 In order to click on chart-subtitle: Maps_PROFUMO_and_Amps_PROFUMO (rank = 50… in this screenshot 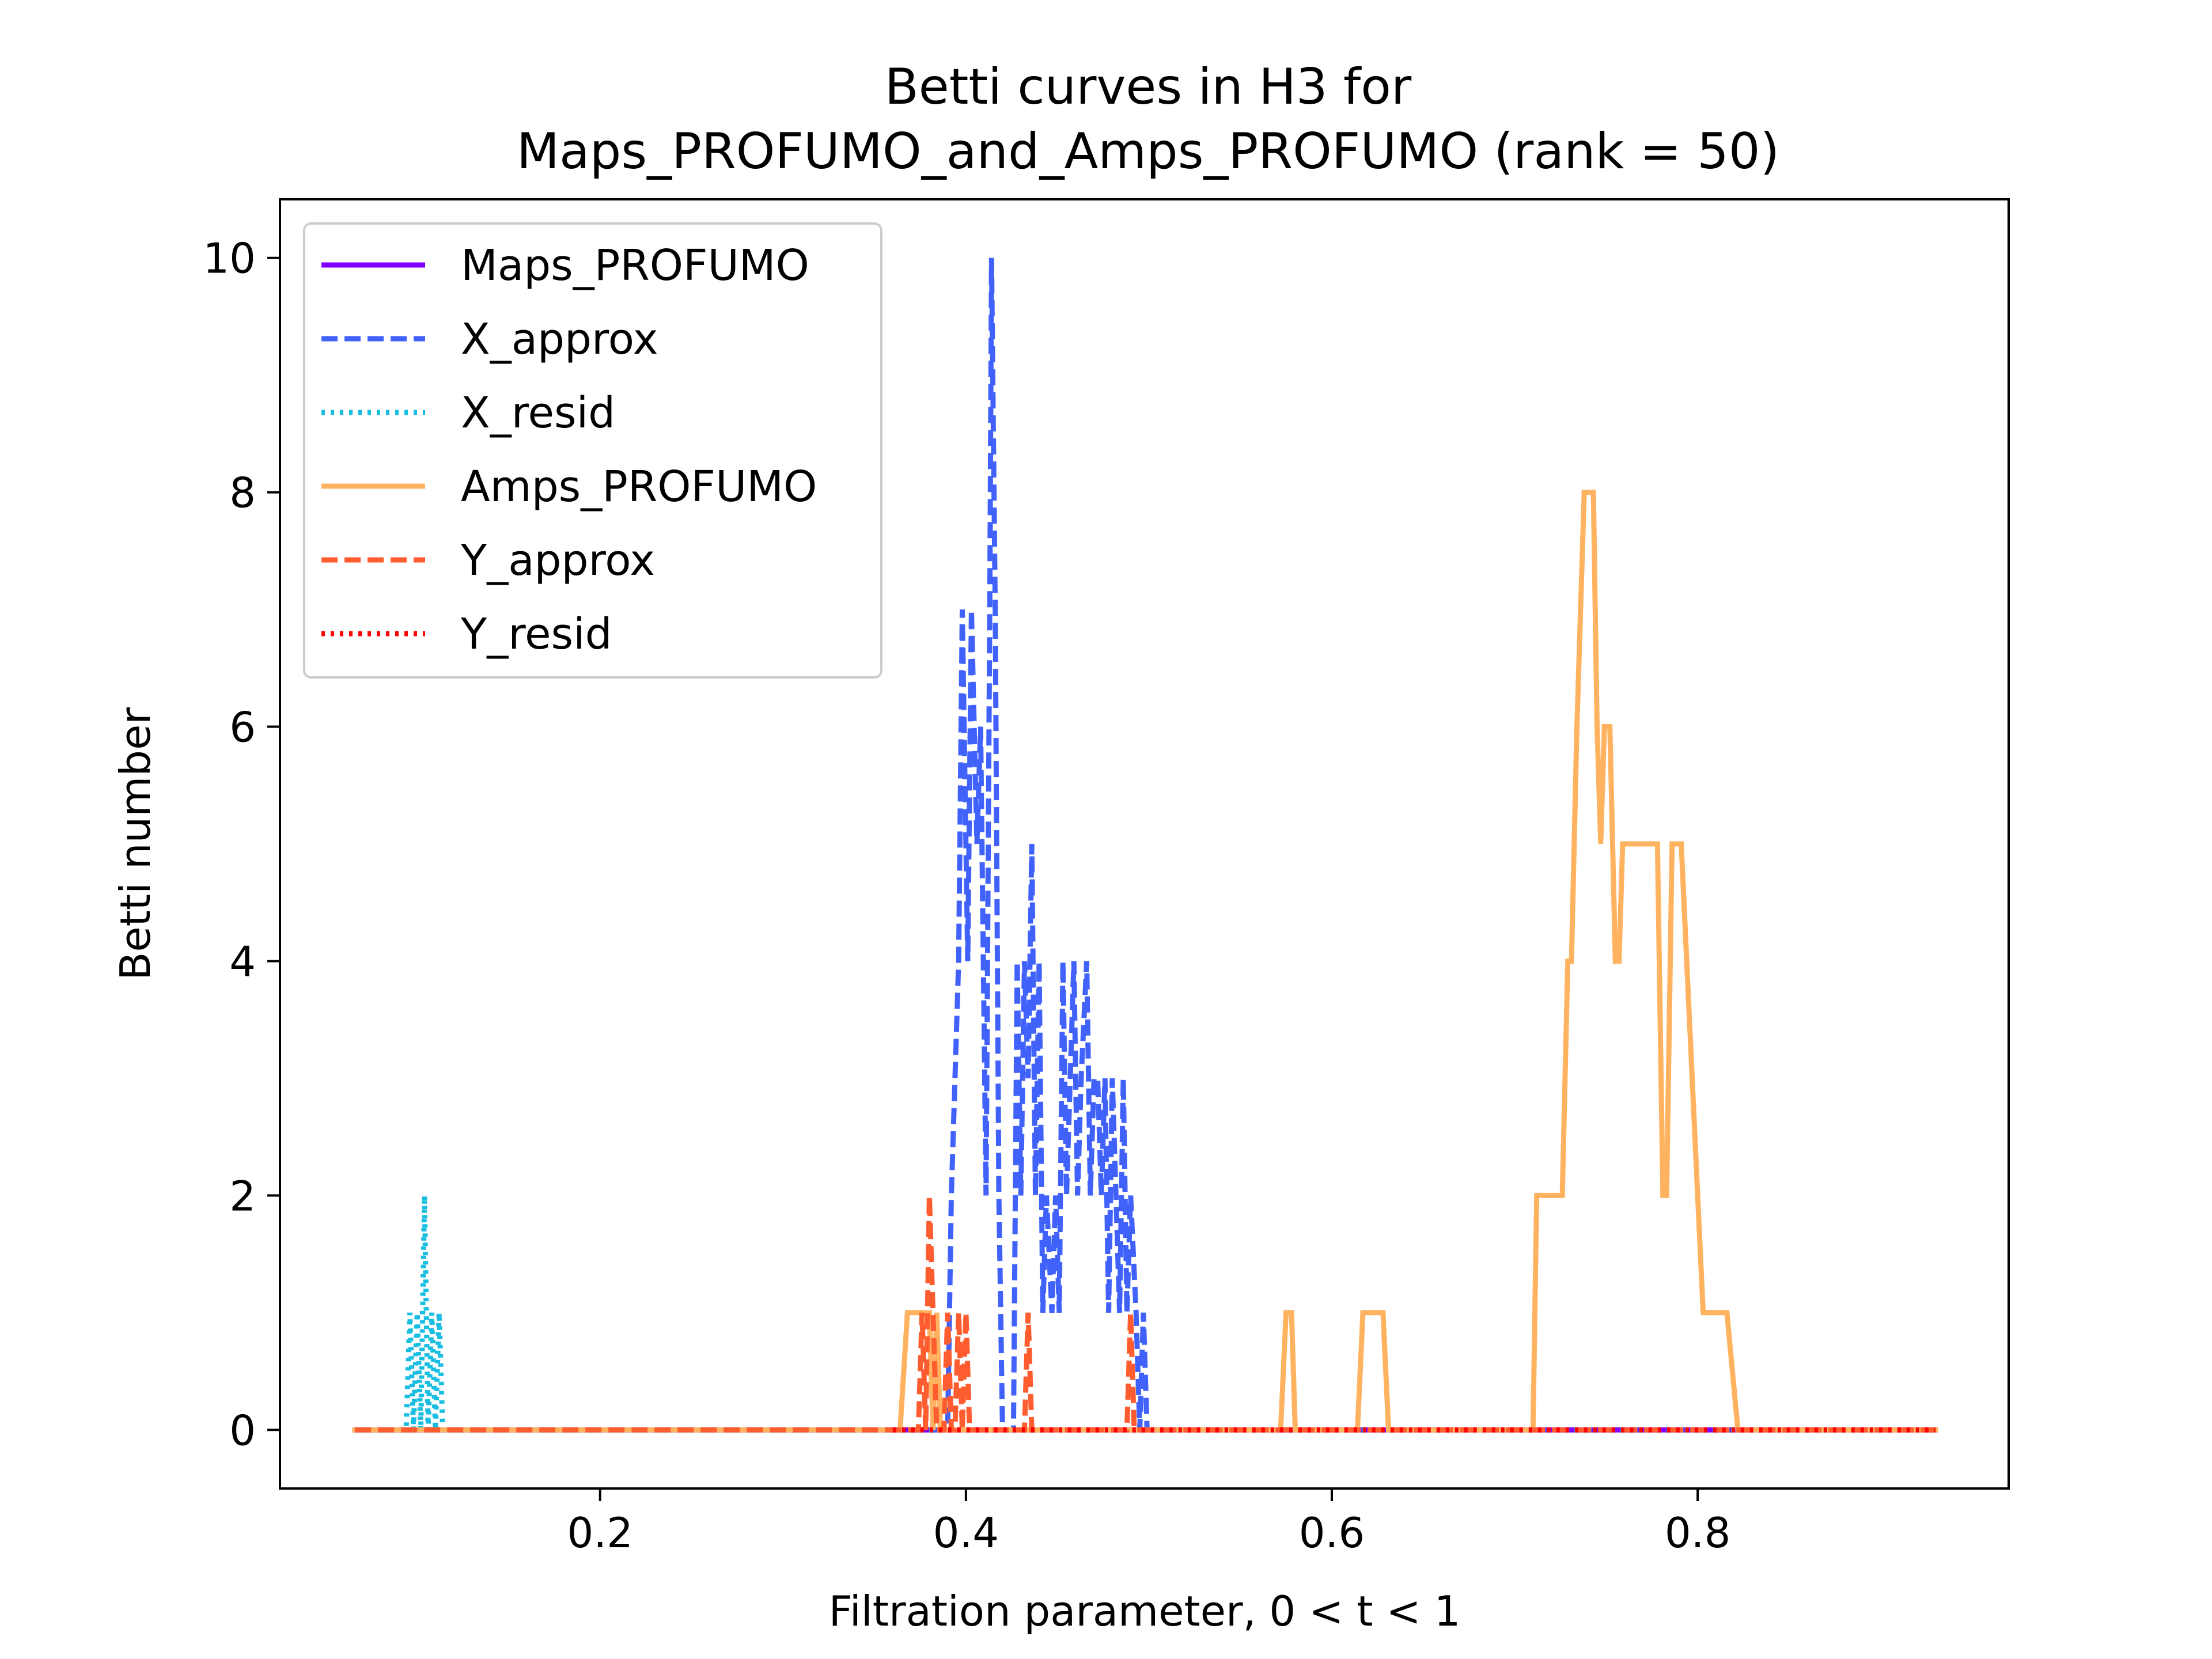, I will do `click(1148, 151)`.